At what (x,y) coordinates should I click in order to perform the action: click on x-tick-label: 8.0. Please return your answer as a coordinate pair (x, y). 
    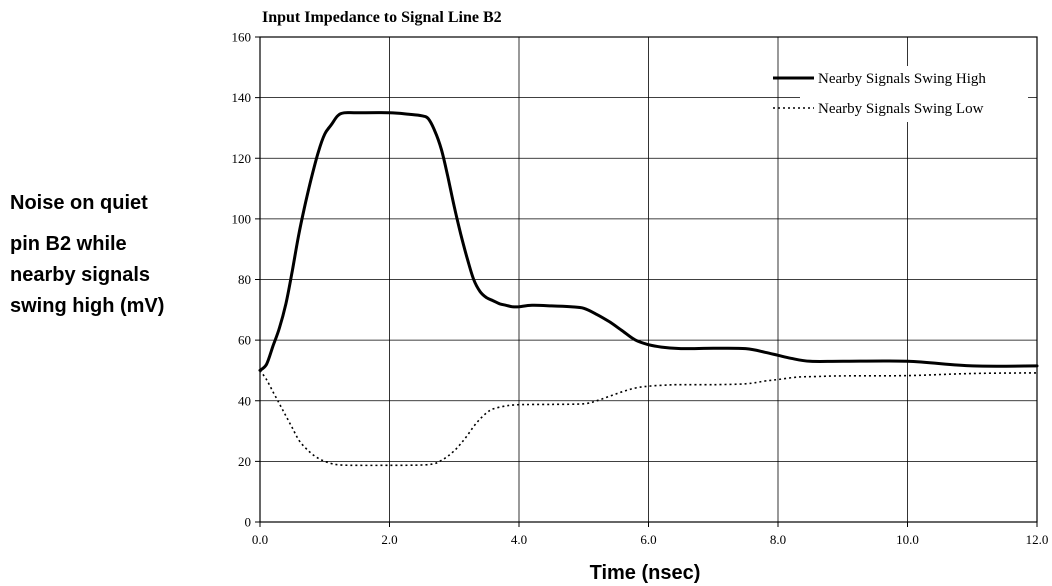
    Looking at the image, I should click on (778, 539).